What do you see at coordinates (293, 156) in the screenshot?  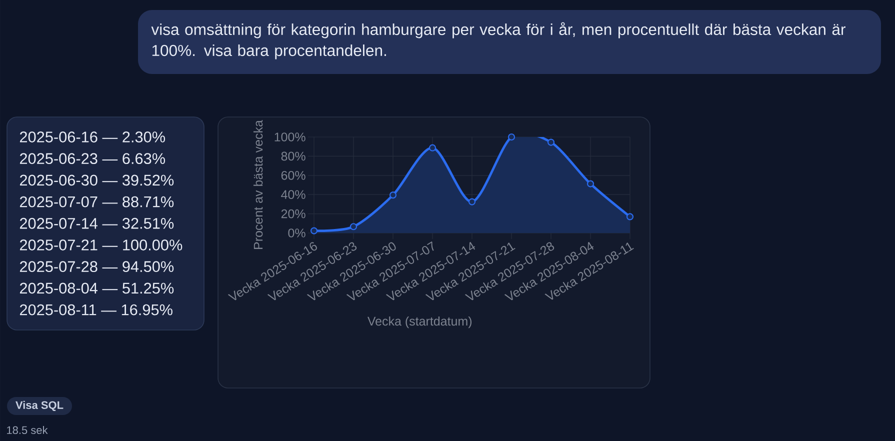 I see `y-tick-label: 80%` at bounding box center [293, 156].